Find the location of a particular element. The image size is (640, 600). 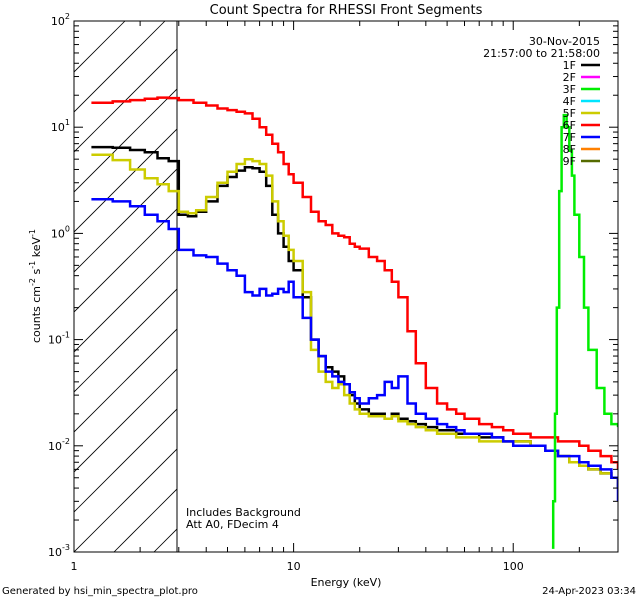

footer-generated-by: Generated by hsi_min_spectra_plot.pro is located at coordinates (100, 591).